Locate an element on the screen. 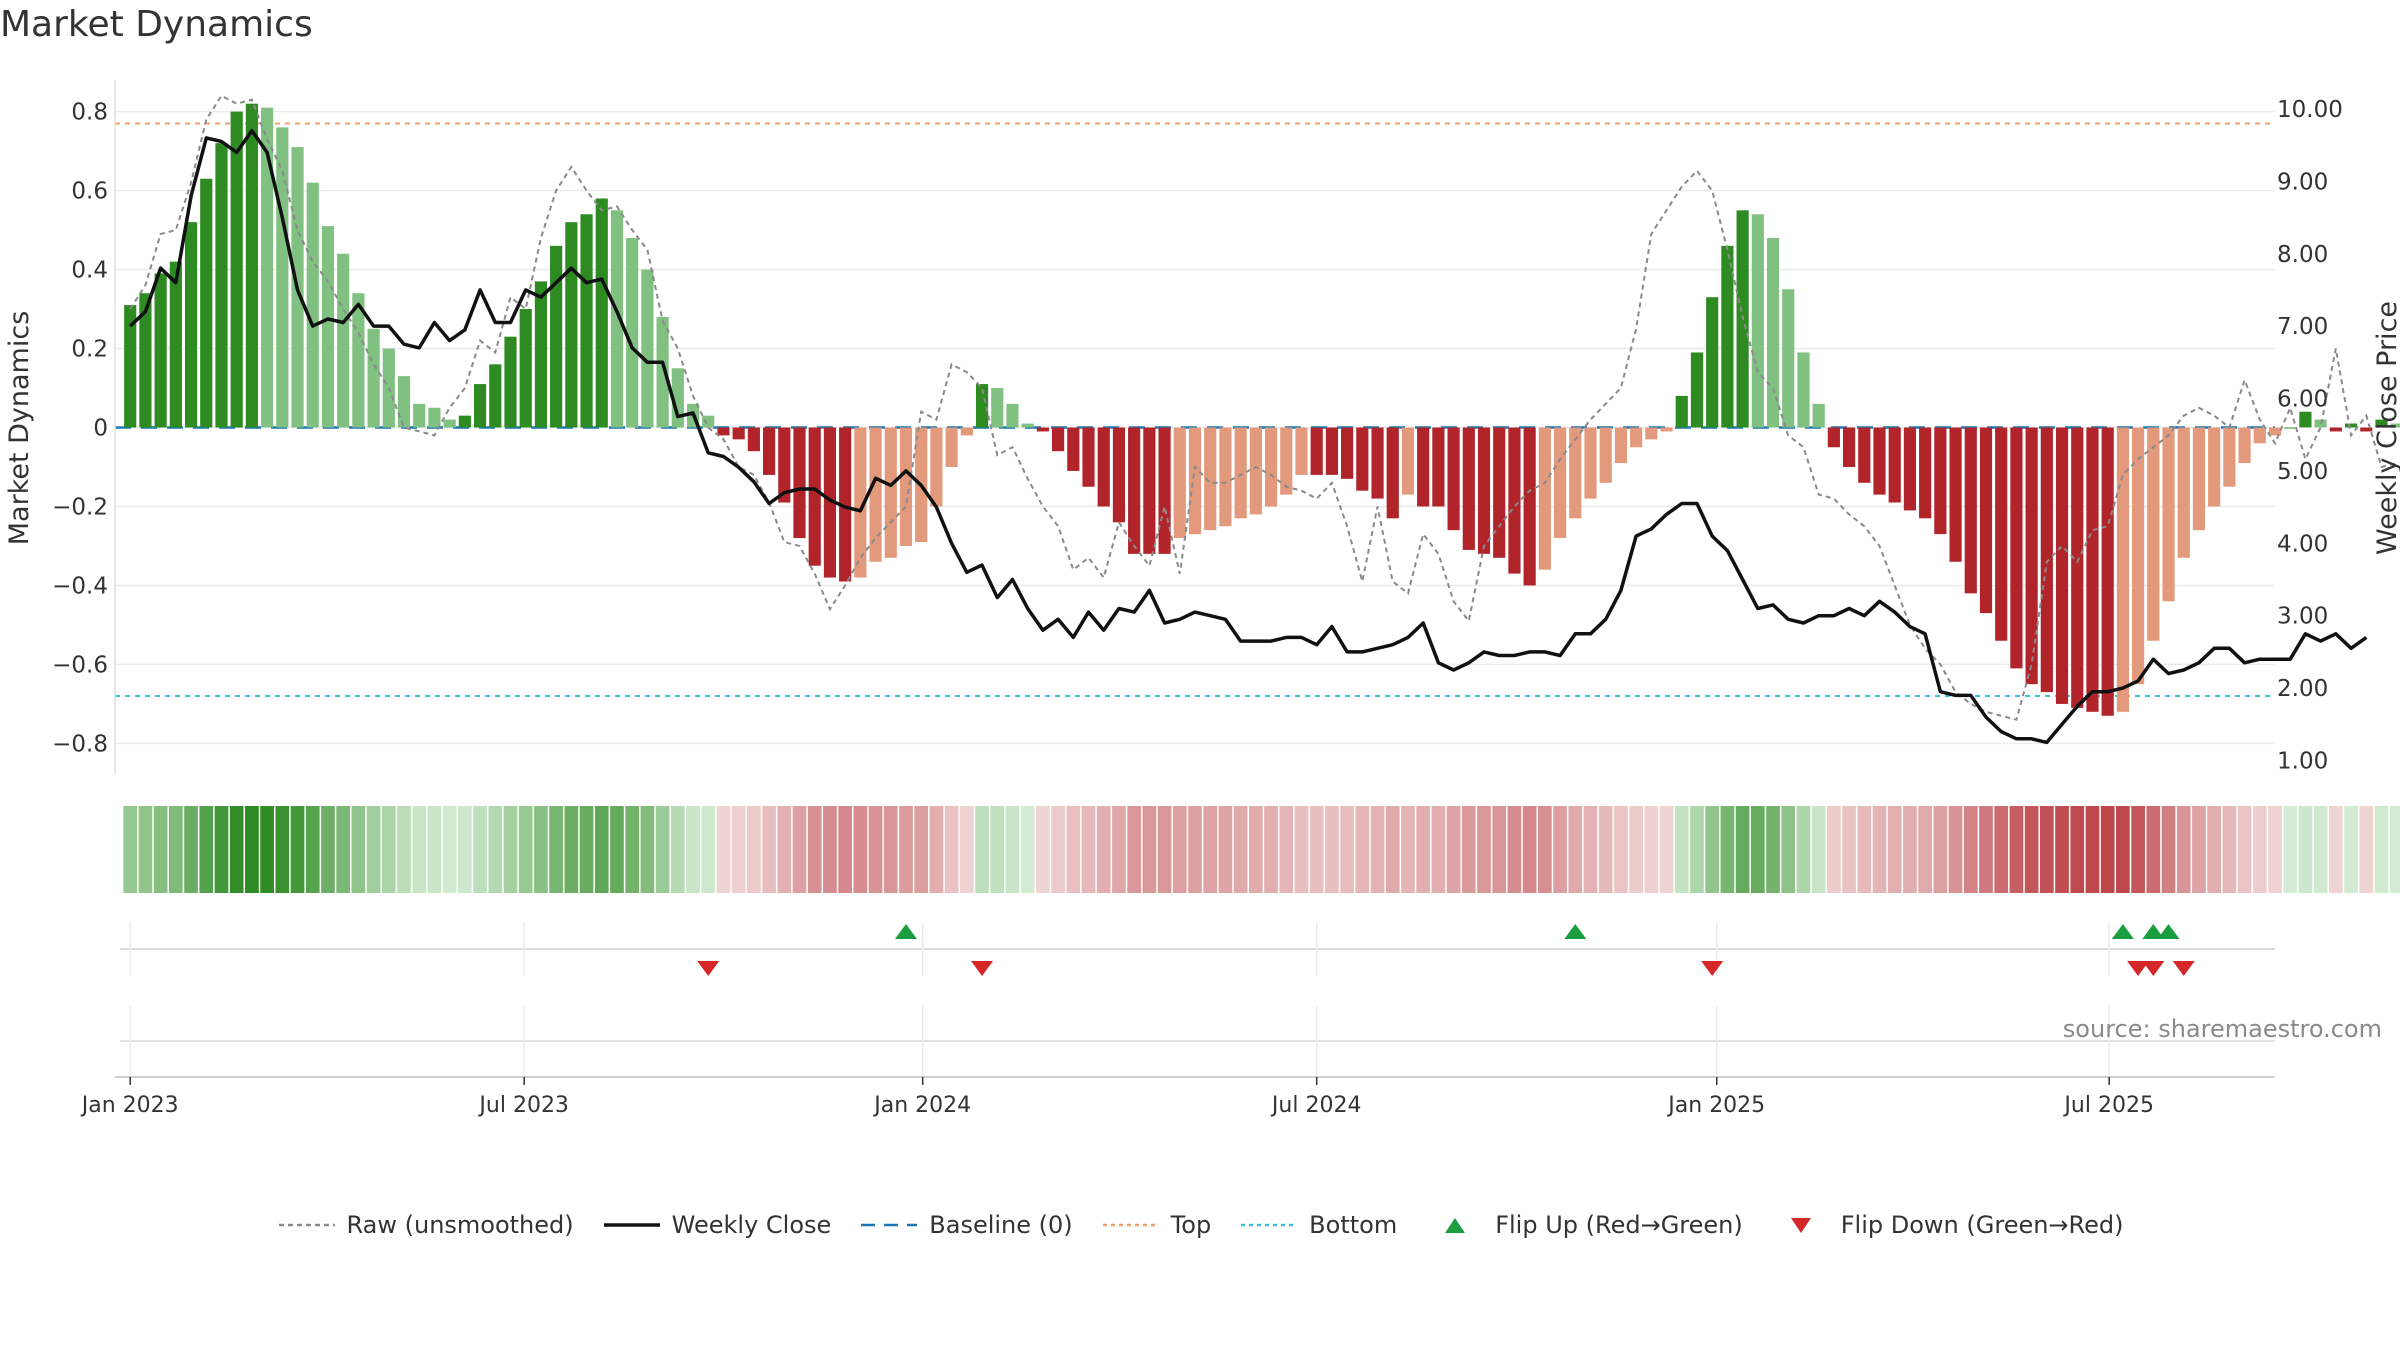 This screenshot has width=2400, height=1350. legend-item: Flip Up (Red→Green) is located at coordinates (1584, 1225).